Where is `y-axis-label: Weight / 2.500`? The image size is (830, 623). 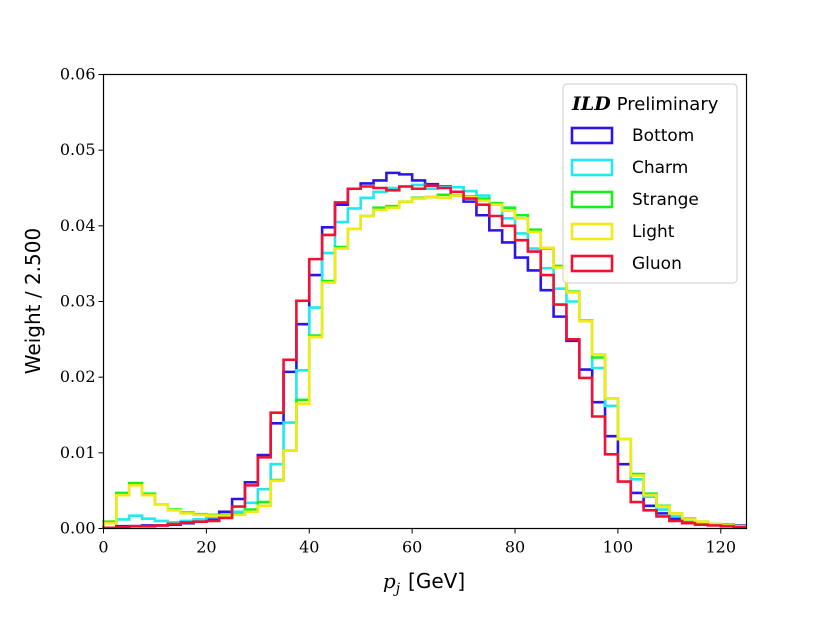 y-axis-label: Weight / 2.500 is located at coordinates (33, 301).